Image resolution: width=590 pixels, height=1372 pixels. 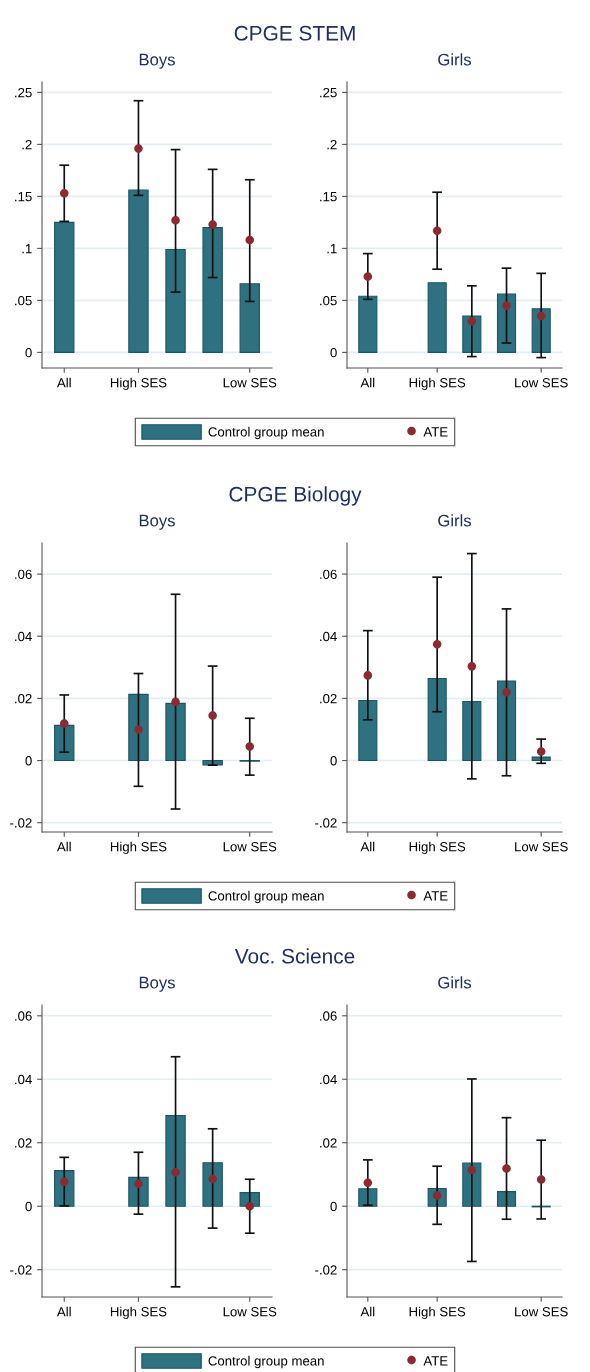 What do you see at coordinates (23, 92) in the screenshot?
I see `y-tick-label: .25` at bounding box center [23, 92].